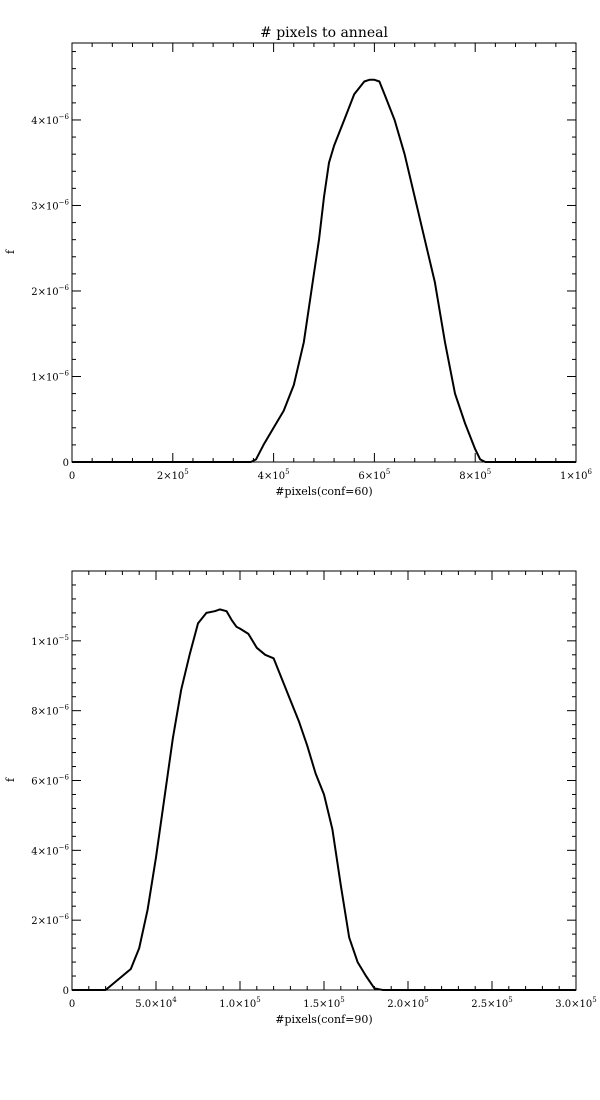 Image resolution: width=600 pixels, height=1100 pixels. What do you see at coordinates (274, 475) in the screenshot?
I see `x-tick-label: 4×105` at bounding box center [274, 475].